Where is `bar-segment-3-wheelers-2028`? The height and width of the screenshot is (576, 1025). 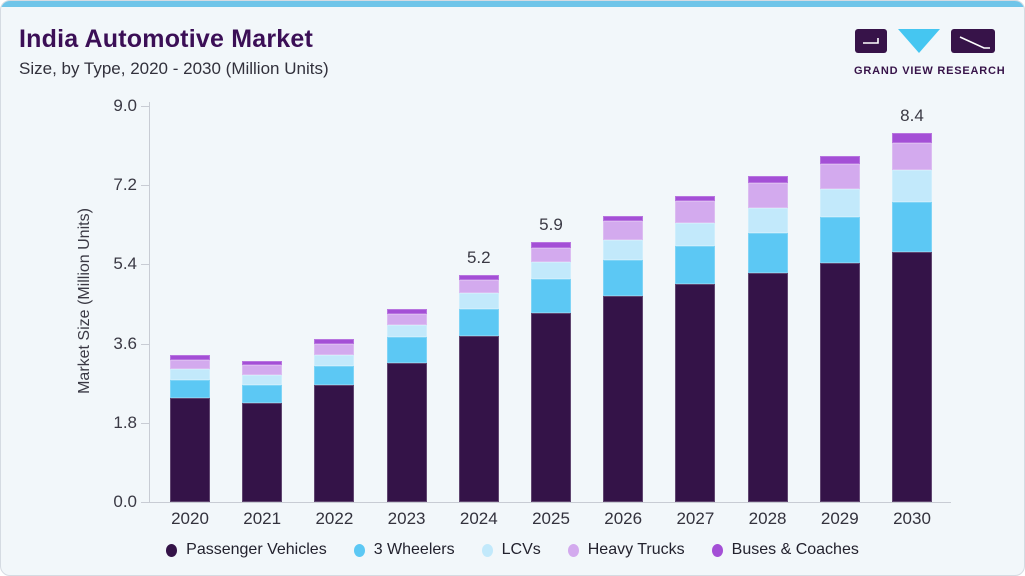
bar-segment-3-wheelers-2028 is located at coordinates (767, 253).